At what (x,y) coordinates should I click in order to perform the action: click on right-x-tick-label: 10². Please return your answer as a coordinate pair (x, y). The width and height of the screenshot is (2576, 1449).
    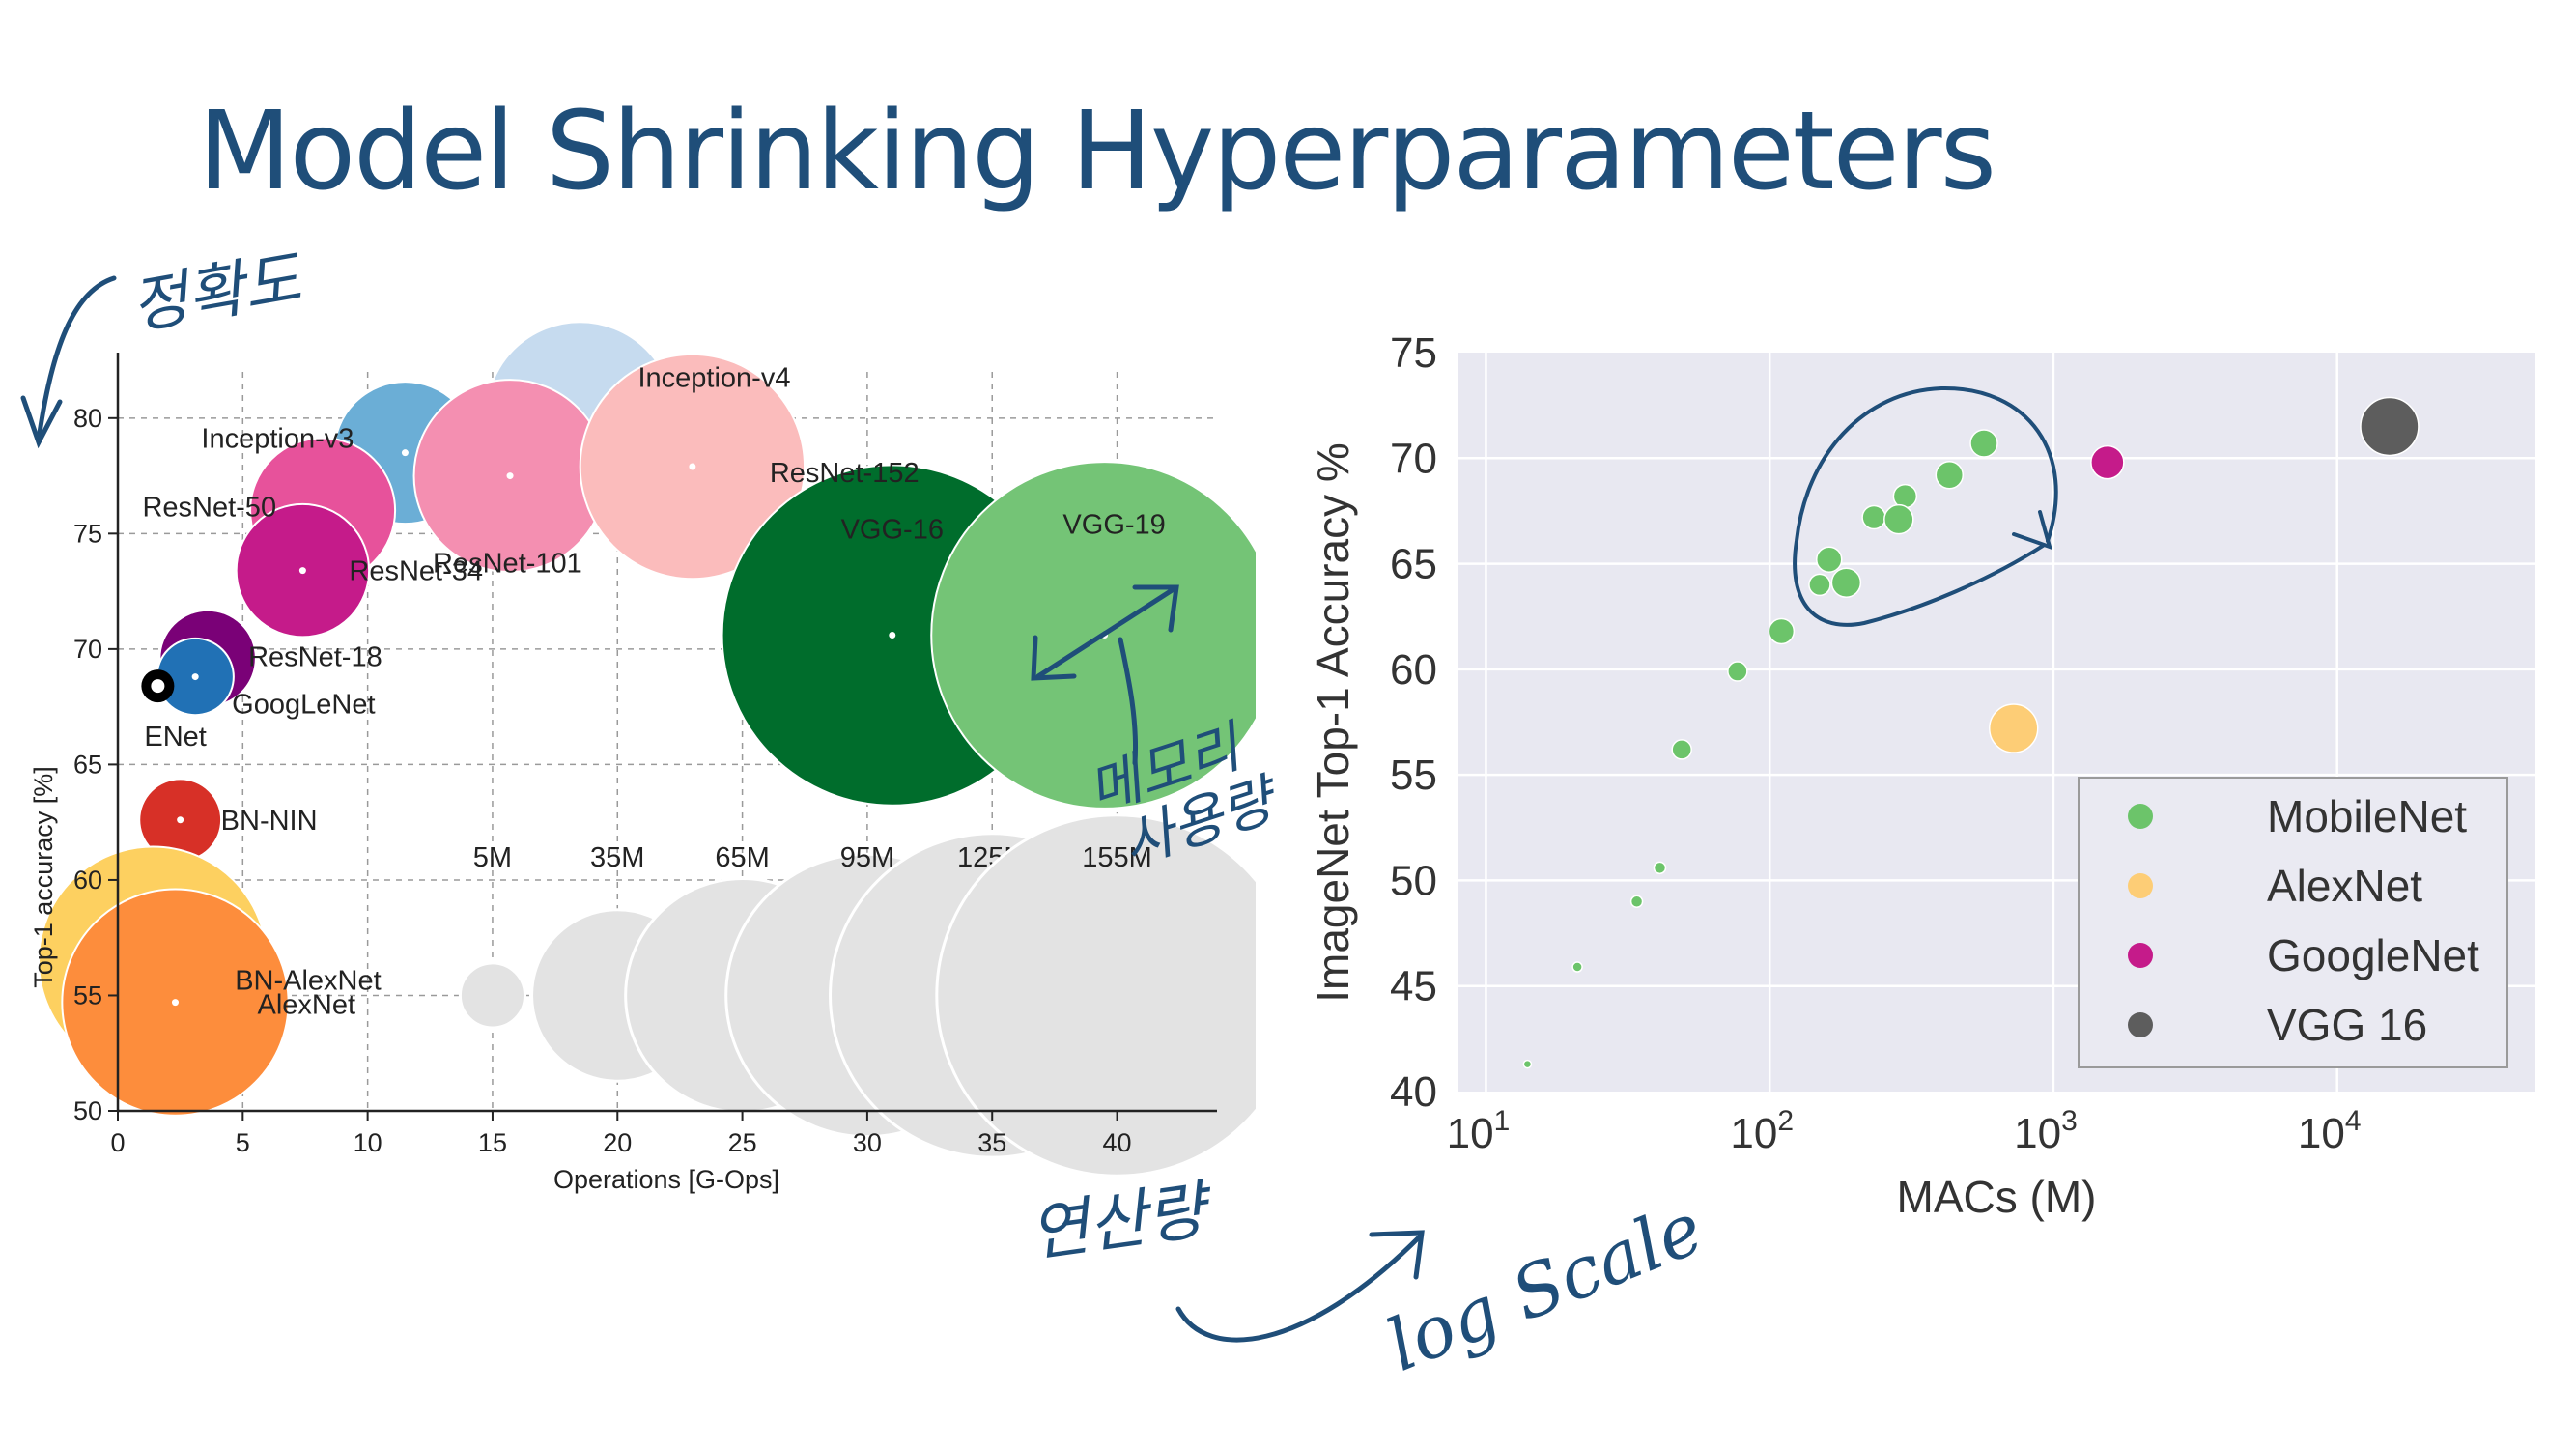
    Looking at the image, I should click on (1762, 1131).